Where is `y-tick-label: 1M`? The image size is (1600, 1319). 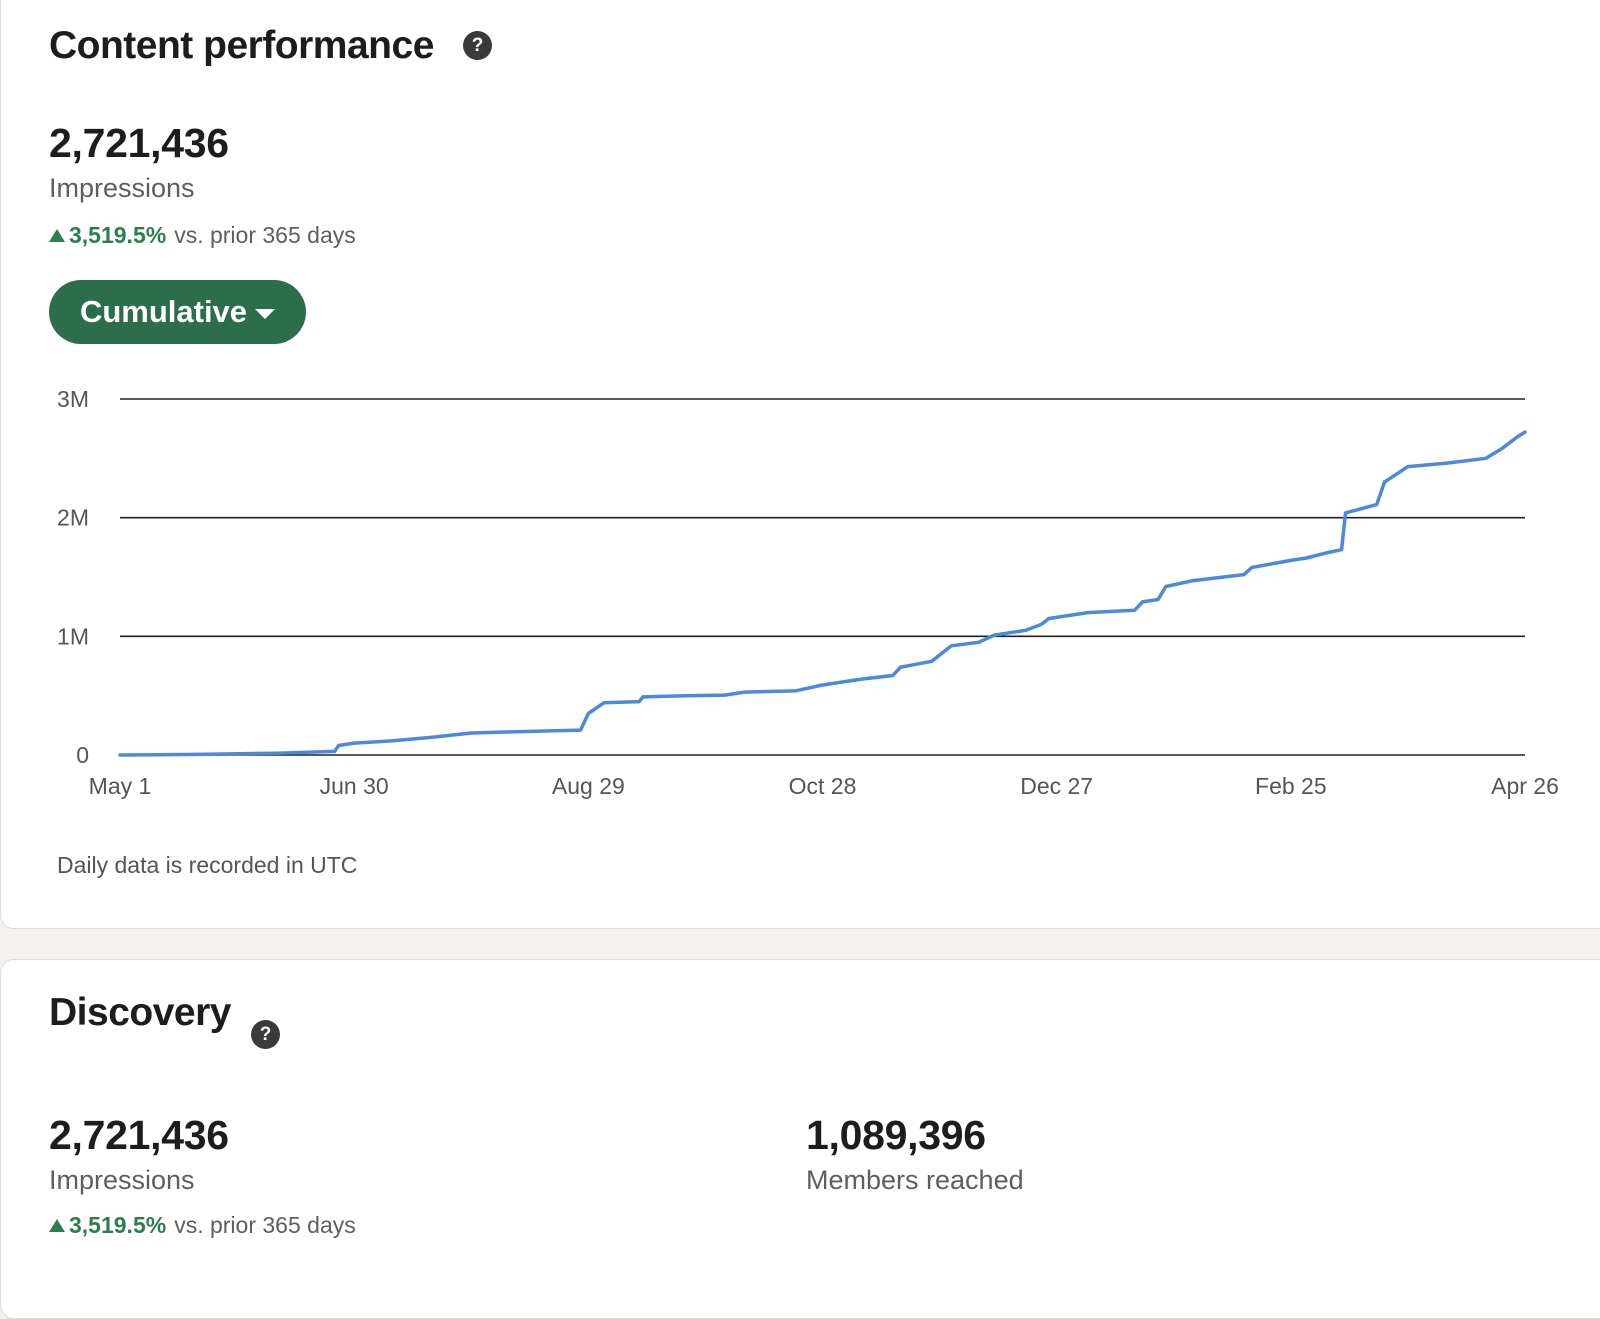 y-tick-label: 1M is located at coordinates (73, 636).